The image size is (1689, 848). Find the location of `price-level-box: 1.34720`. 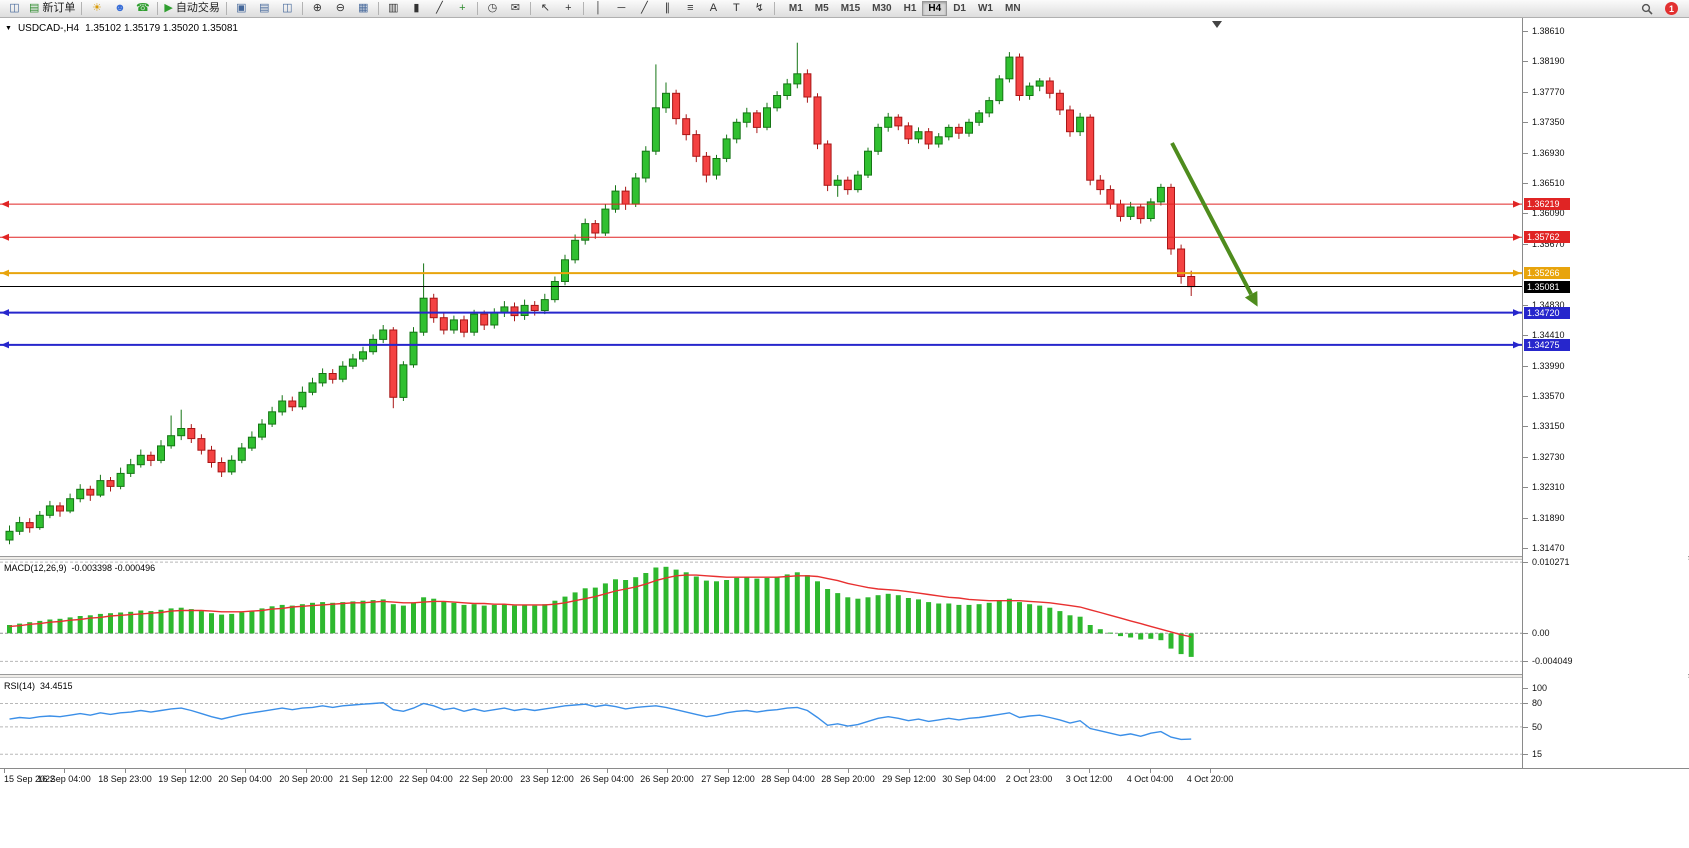

price-level-box: 1.34720 is located at coordinates (1547, 313).